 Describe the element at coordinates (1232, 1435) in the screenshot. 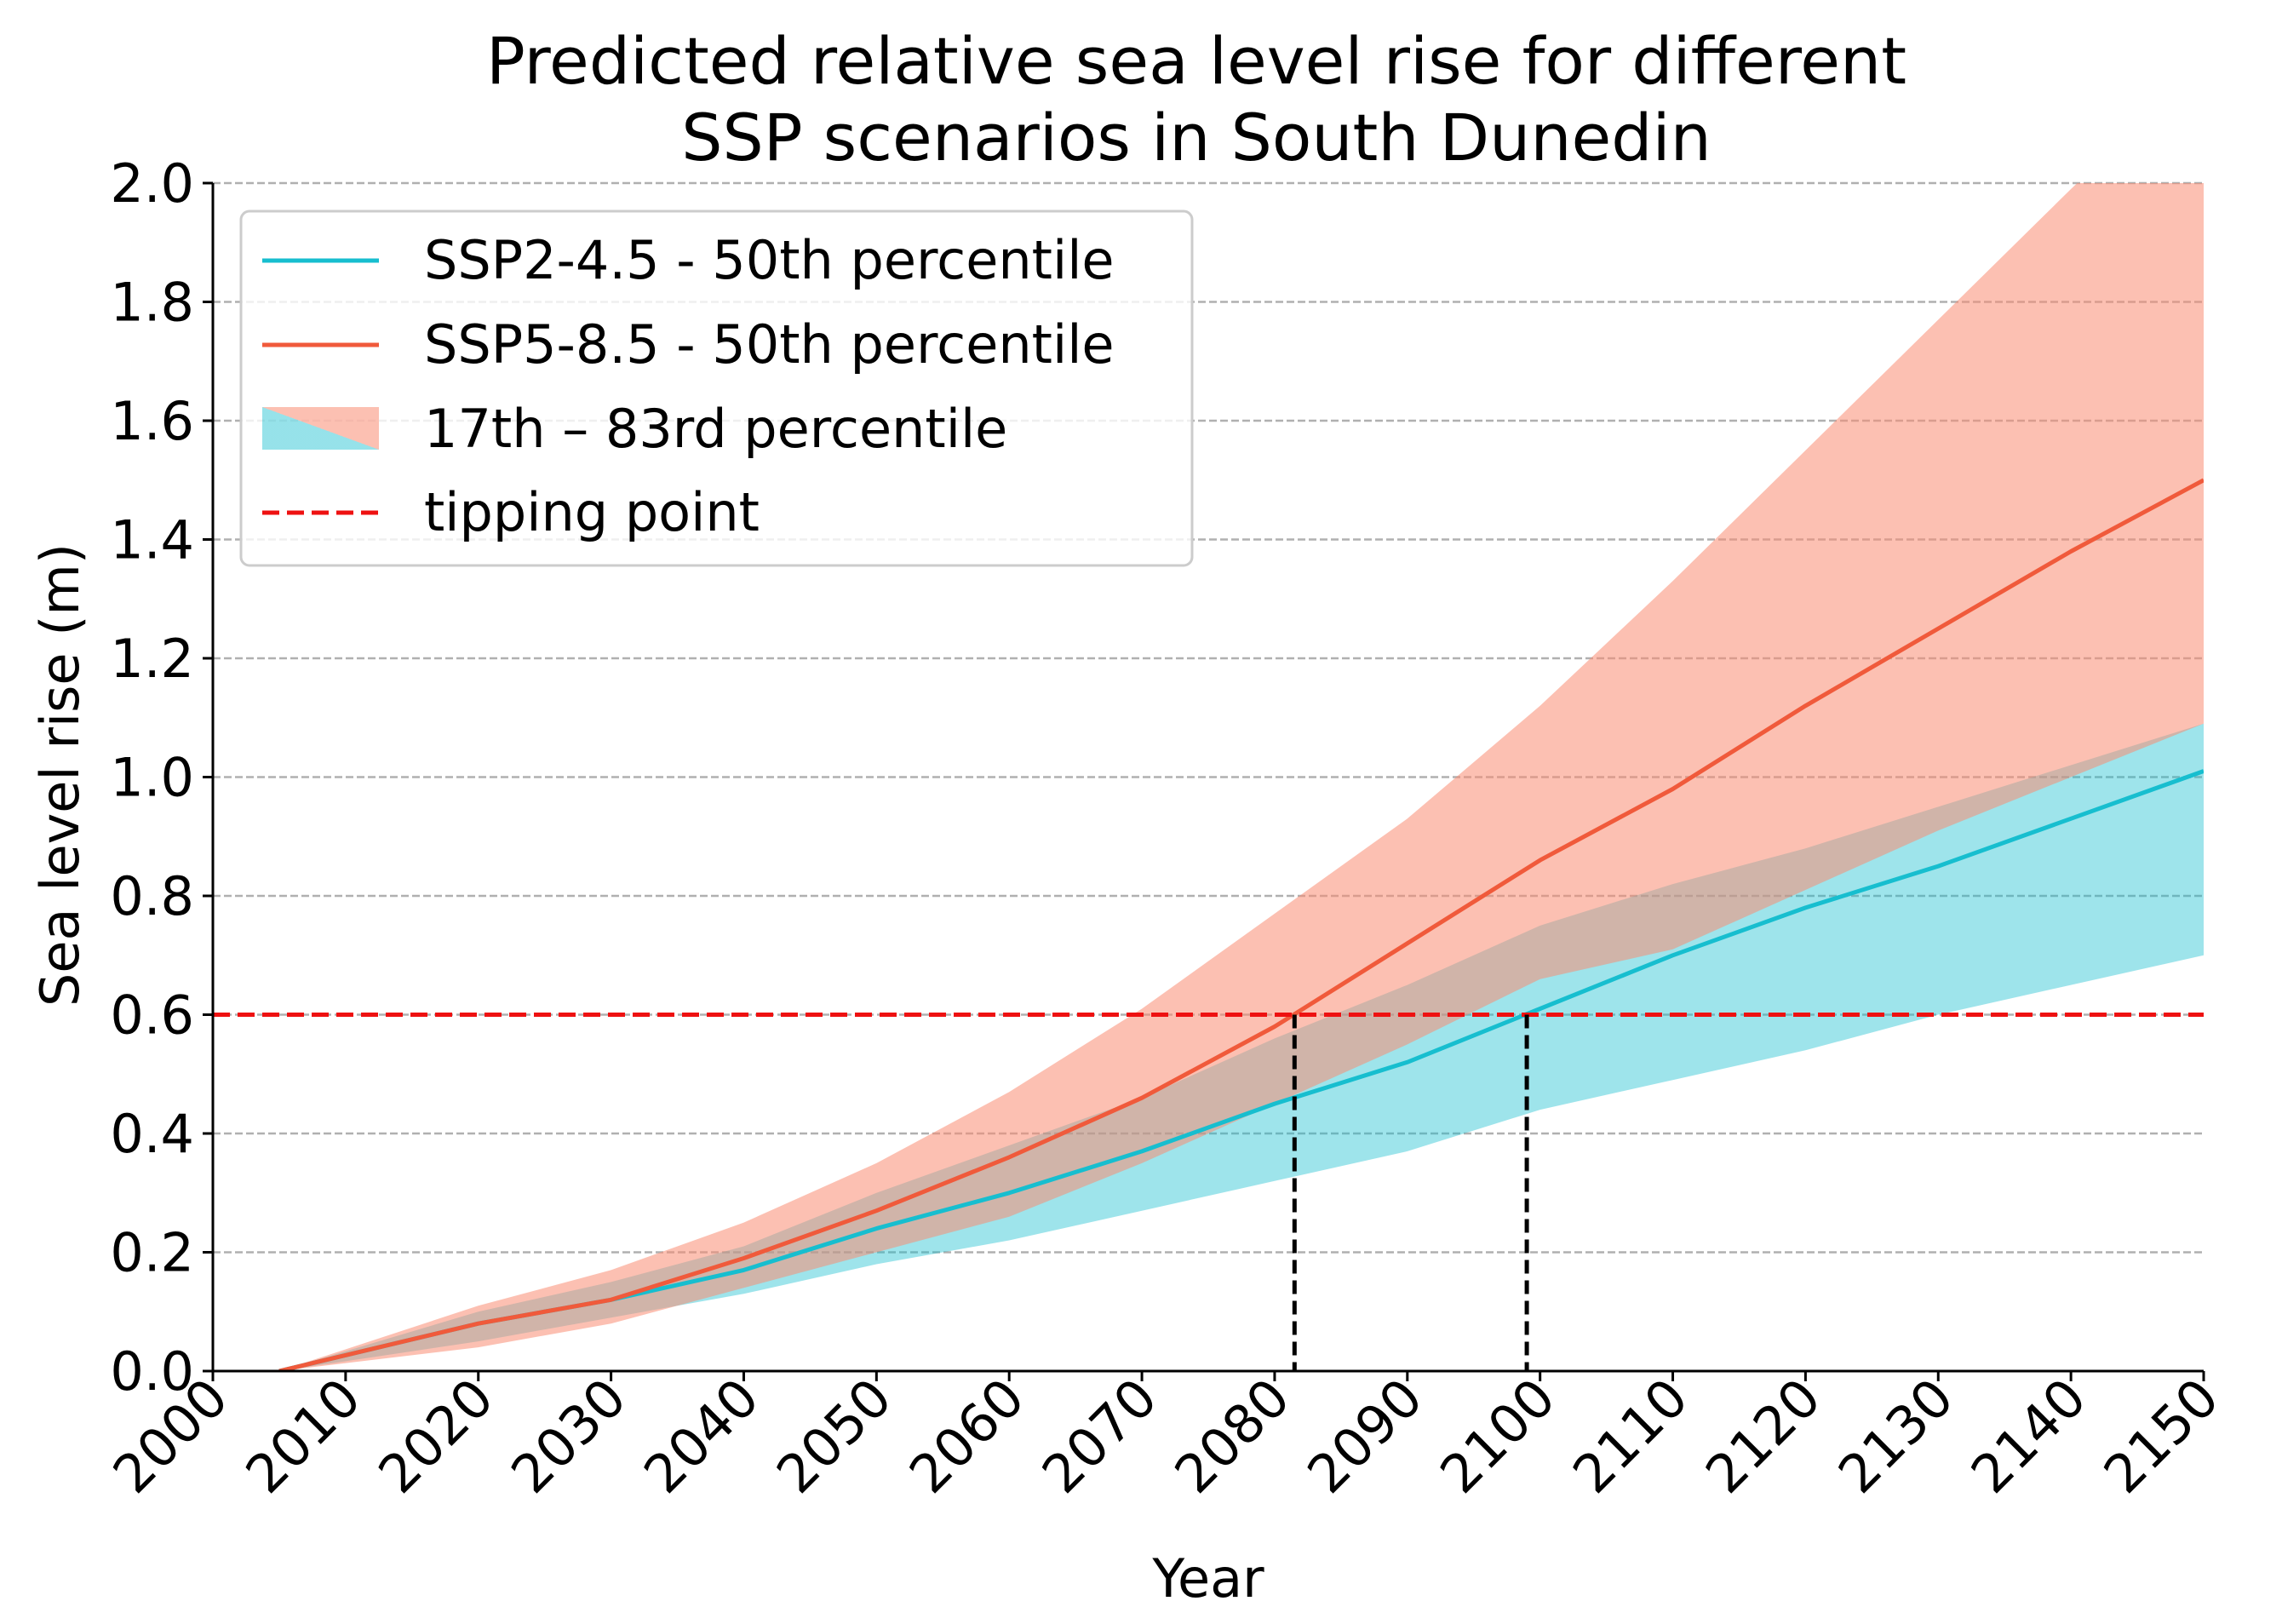

I see `x-tick-label: 2080` at that location.